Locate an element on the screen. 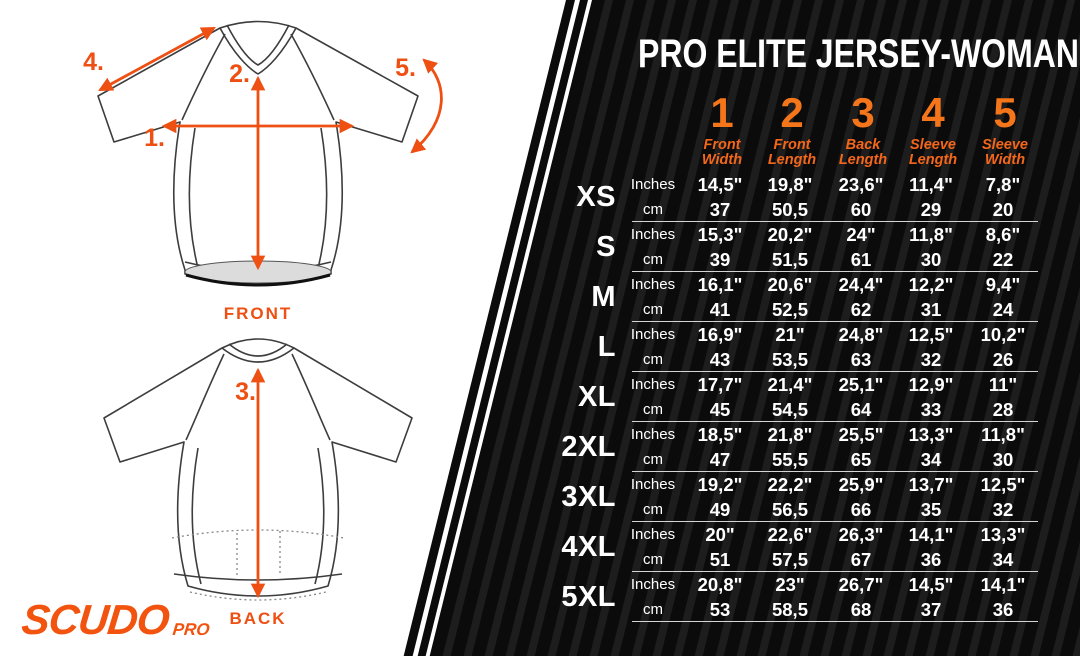  inches-value: 19,8" is located at coordinates (790, 184).